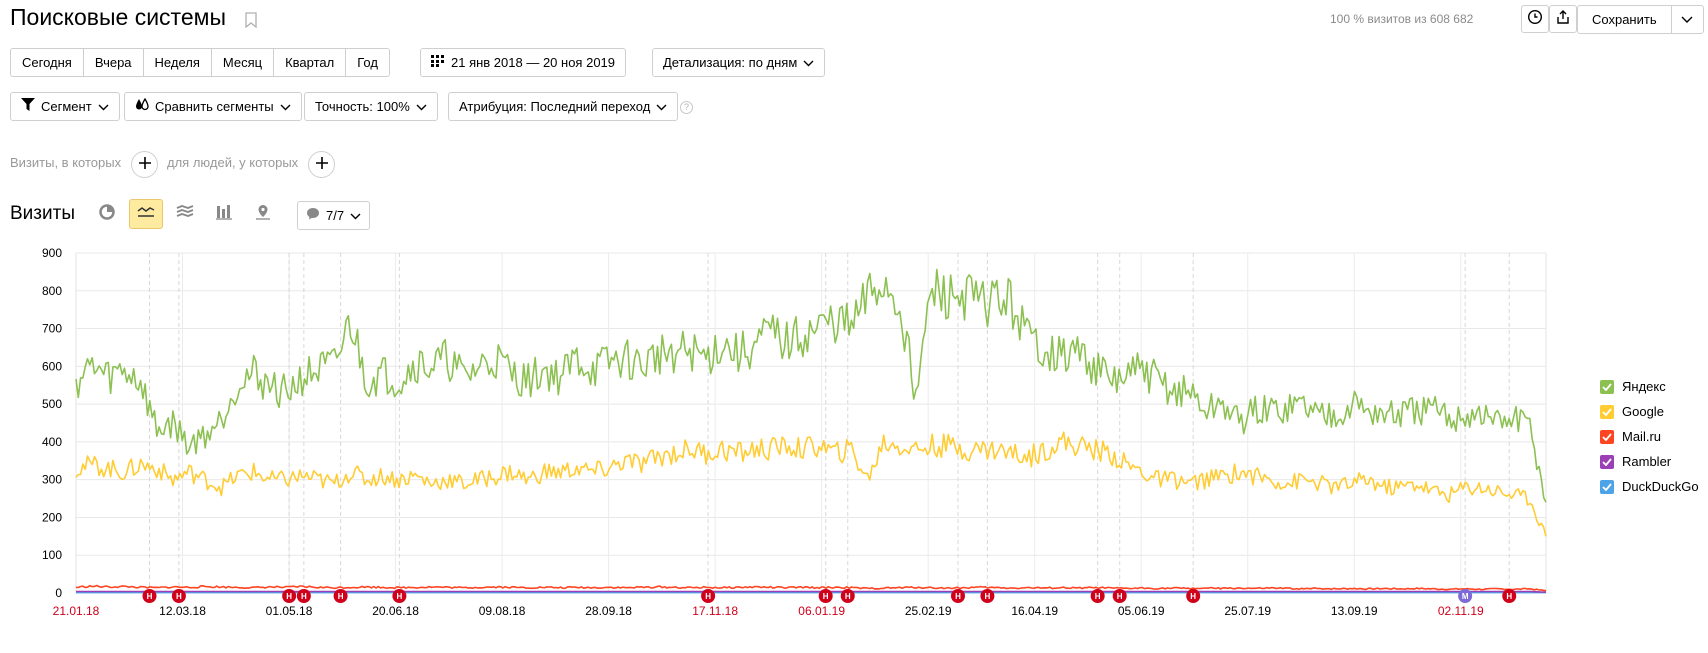 This screenshot has height=653, width=1708. What do you see at coordinates (58, 593) in the screenshot?
I see `y-tick-label: 0` at bounding box center [58, 593].